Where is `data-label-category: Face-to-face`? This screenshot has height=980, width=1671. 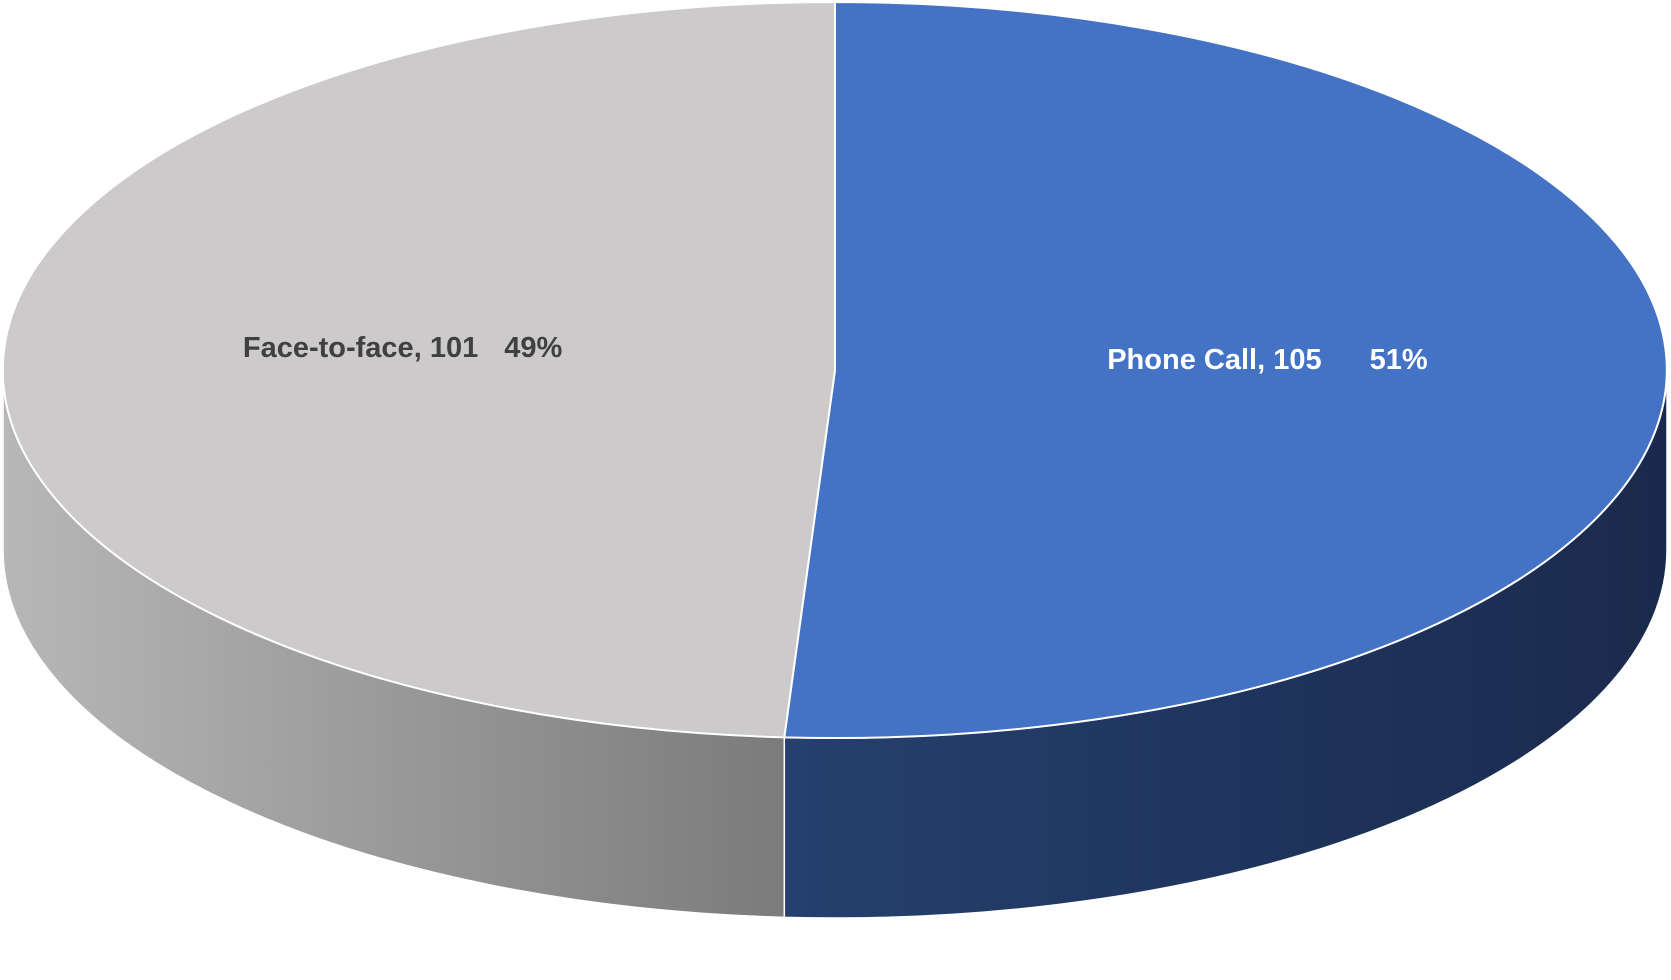 data-label-category: Face-to-face is located at coordinates (328, 348).